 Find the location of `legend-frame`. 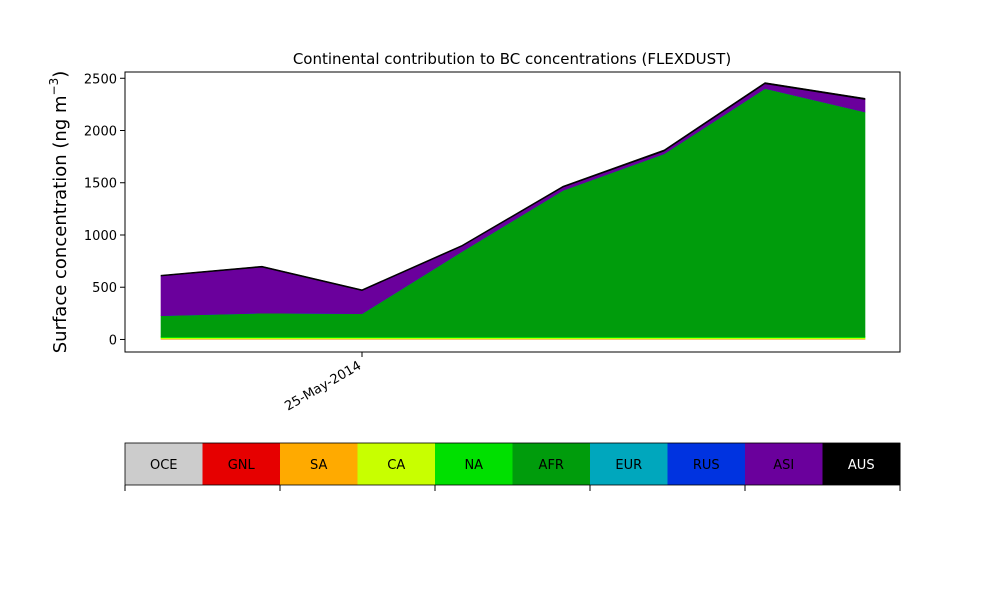

legend-frame is located at coordinates (512, 464).